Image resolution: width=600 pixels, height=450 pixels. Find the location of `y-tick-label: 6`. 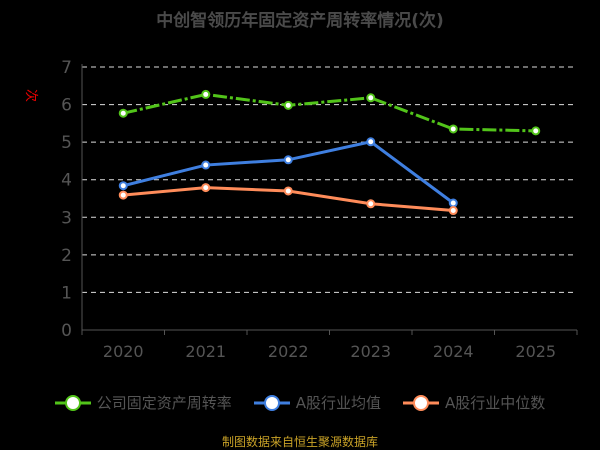

y-tick-label: 6 is located at coordinates (66, 106).